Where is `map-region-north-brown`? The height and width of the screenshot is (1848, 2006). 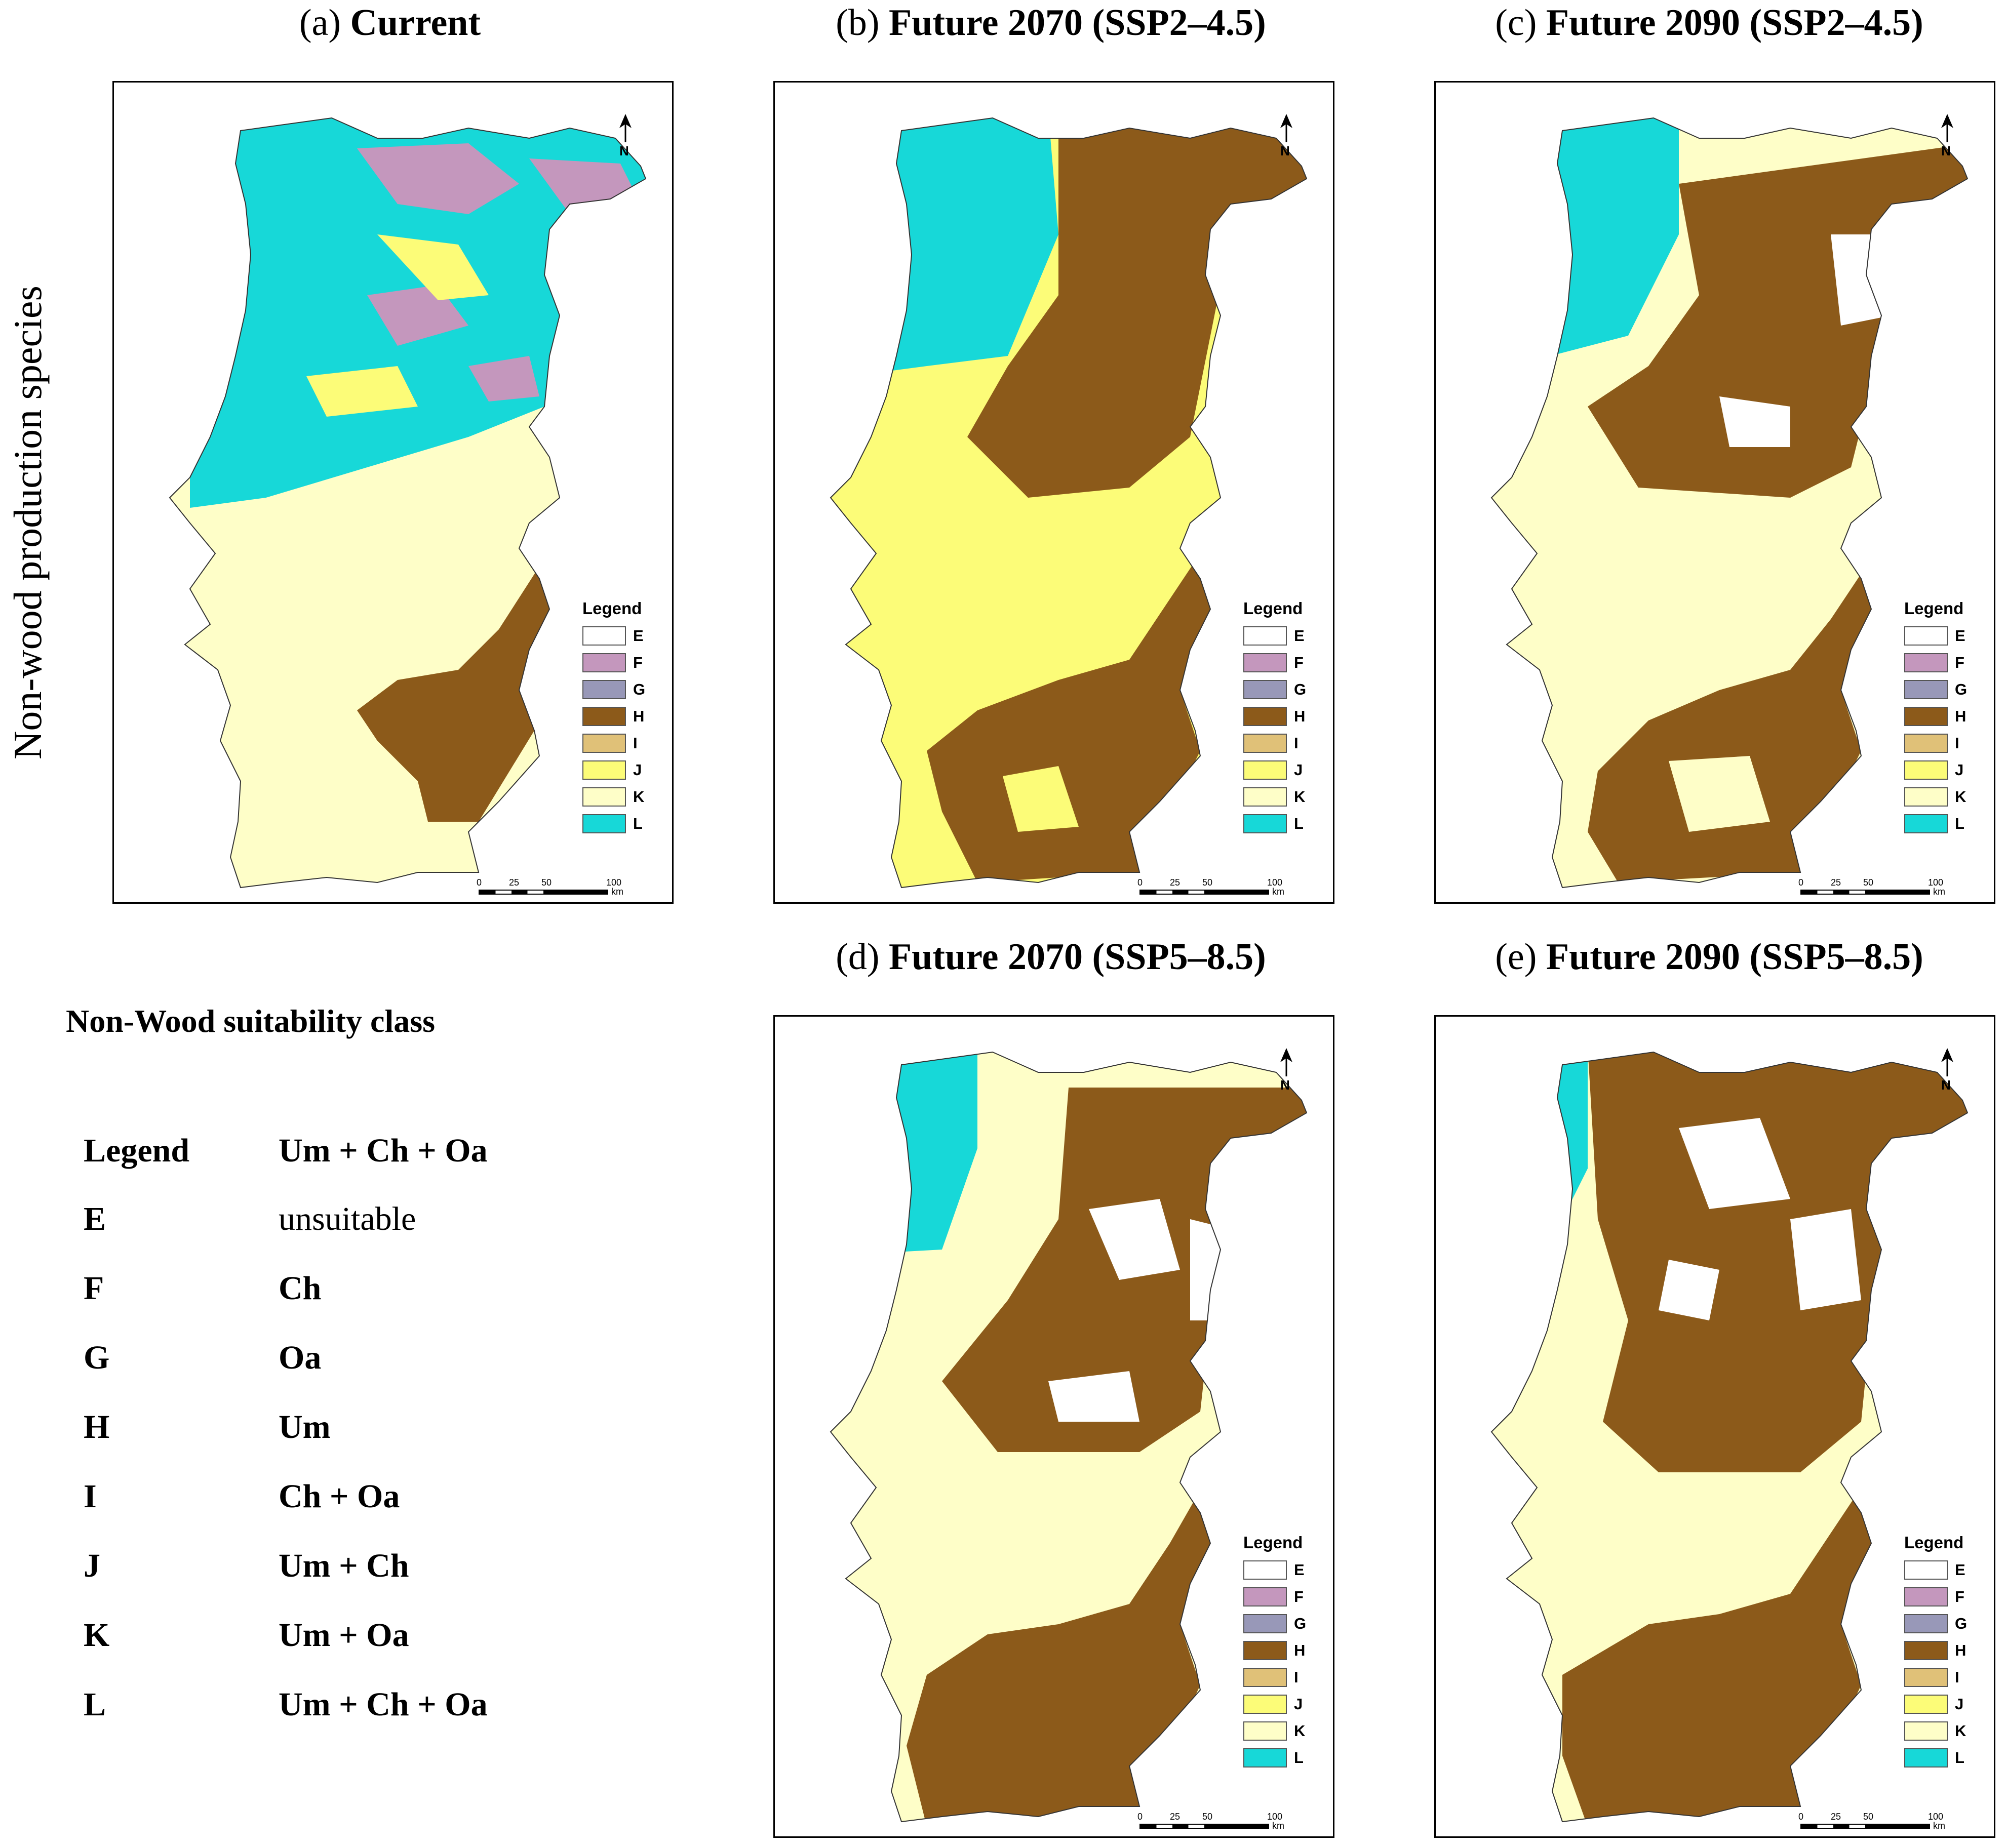 map-region-north-brown is located at coordinates (1137, 308).